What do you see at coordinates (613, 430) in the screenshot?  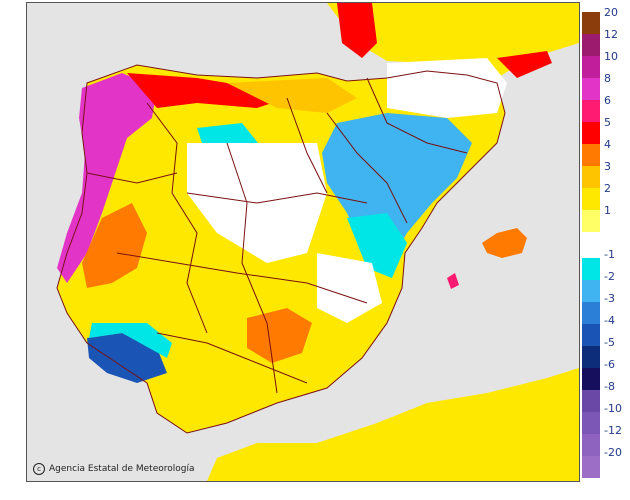 I see `legend-label: -12` at bounding box center [613, 430].